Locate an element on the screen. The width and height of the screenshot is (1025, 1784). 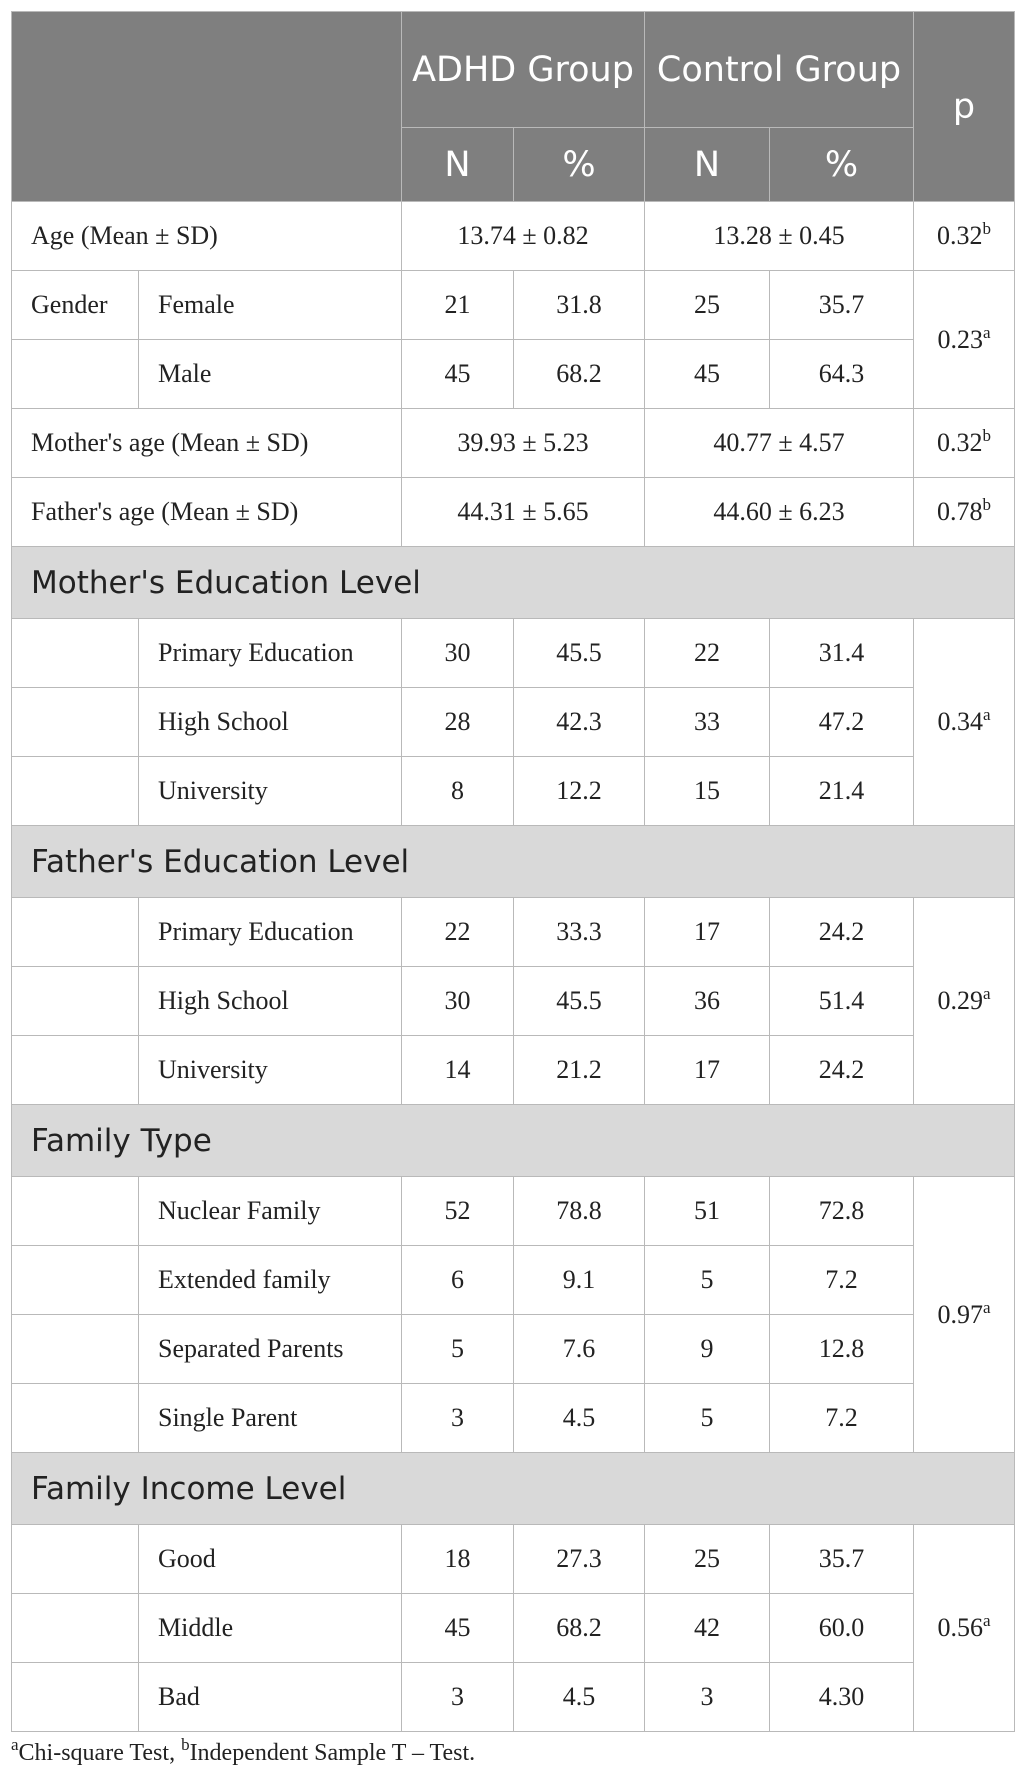
row-label: Mother's age (Mean ± SD) is located at coordinates (206, 443).